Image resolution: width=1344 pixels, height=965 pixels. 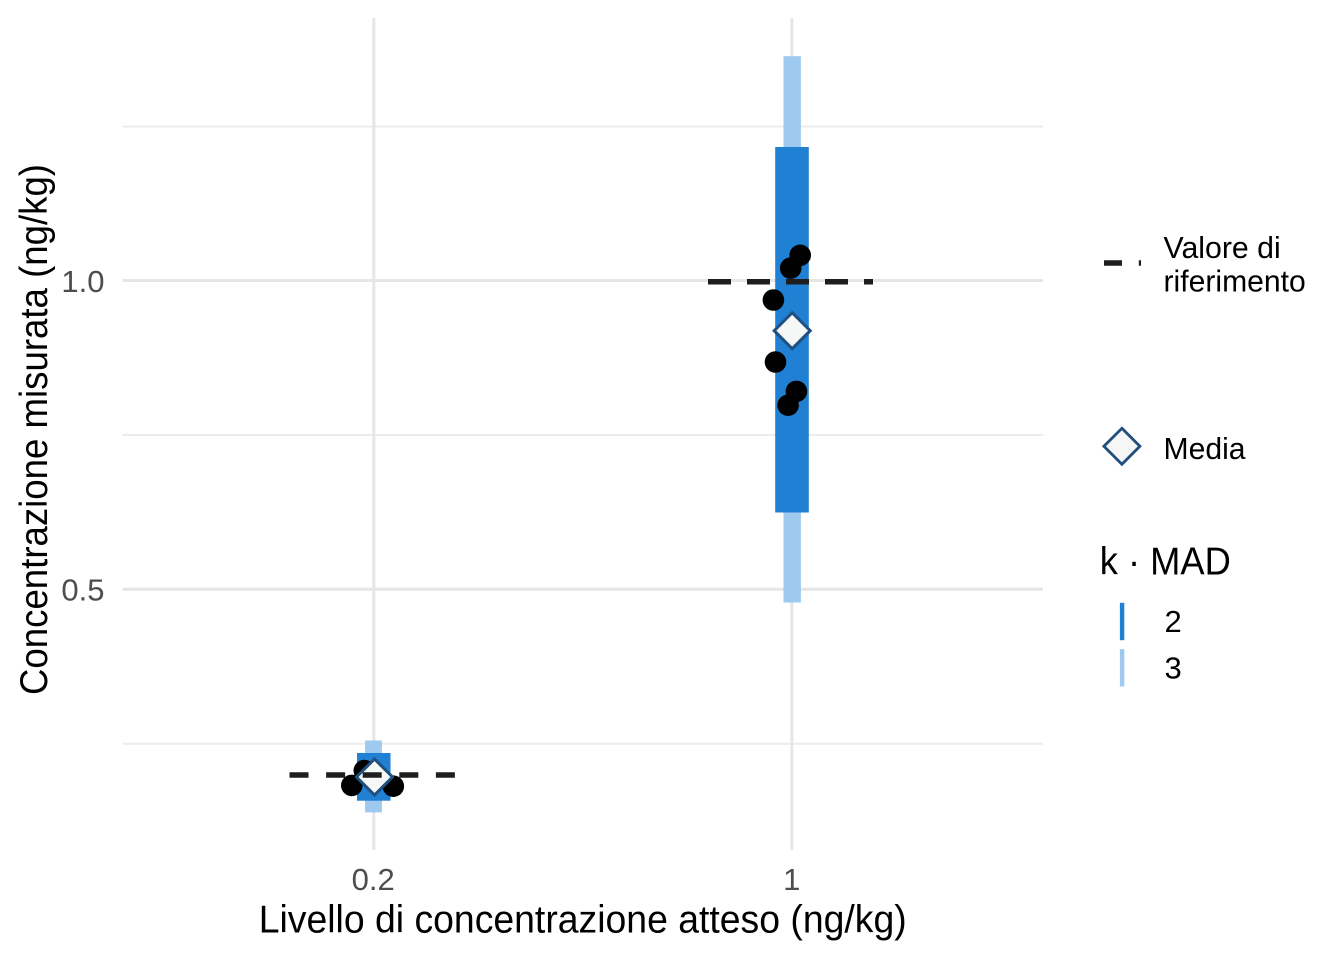 What do you see at coordinates (1235, 281) in the screenshot?
I see `svg-text: riferimento` at bounding box center [1235, 281].